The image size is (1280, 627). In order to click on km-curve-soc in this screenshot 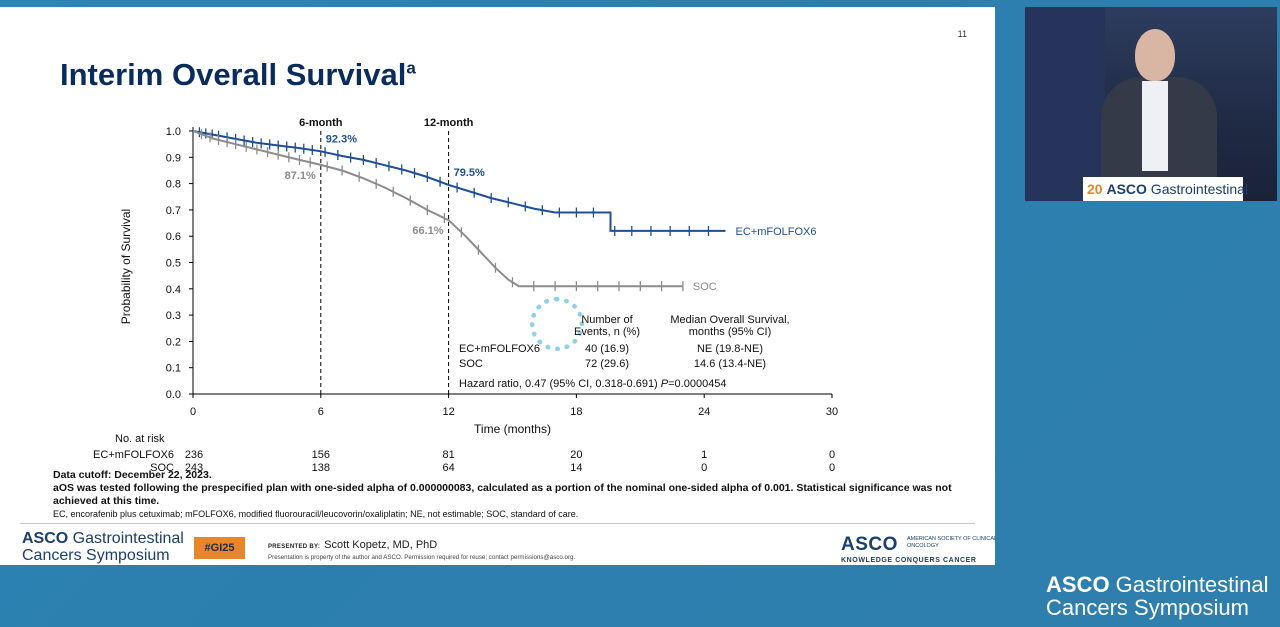, I will do `click(437, 209)`.